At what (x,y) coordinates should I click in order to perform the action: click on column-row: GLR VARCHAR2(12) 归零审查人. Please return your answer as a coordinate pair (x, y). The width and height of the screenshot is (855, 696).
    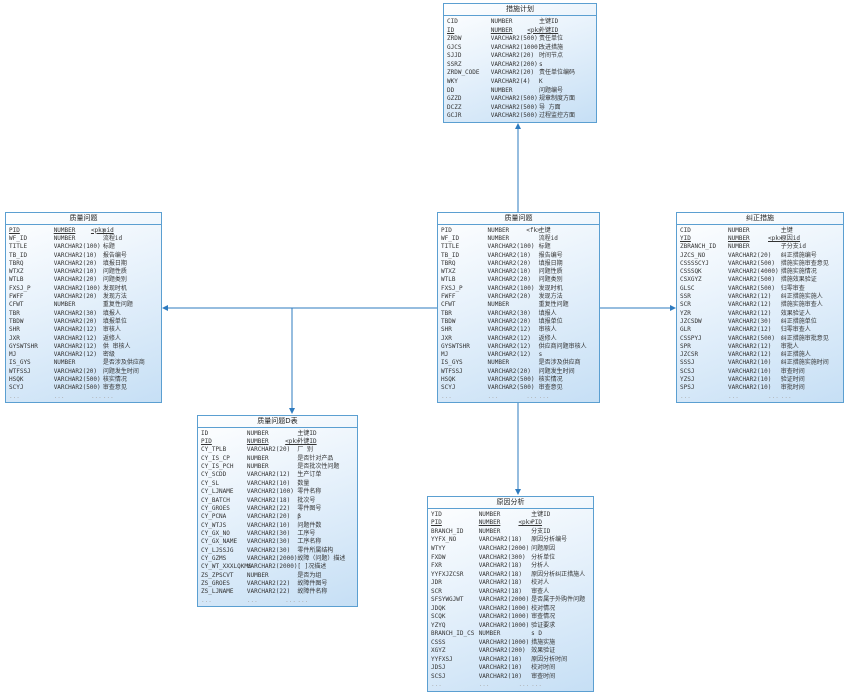
    Looking at the image, I should click on (760, 330).